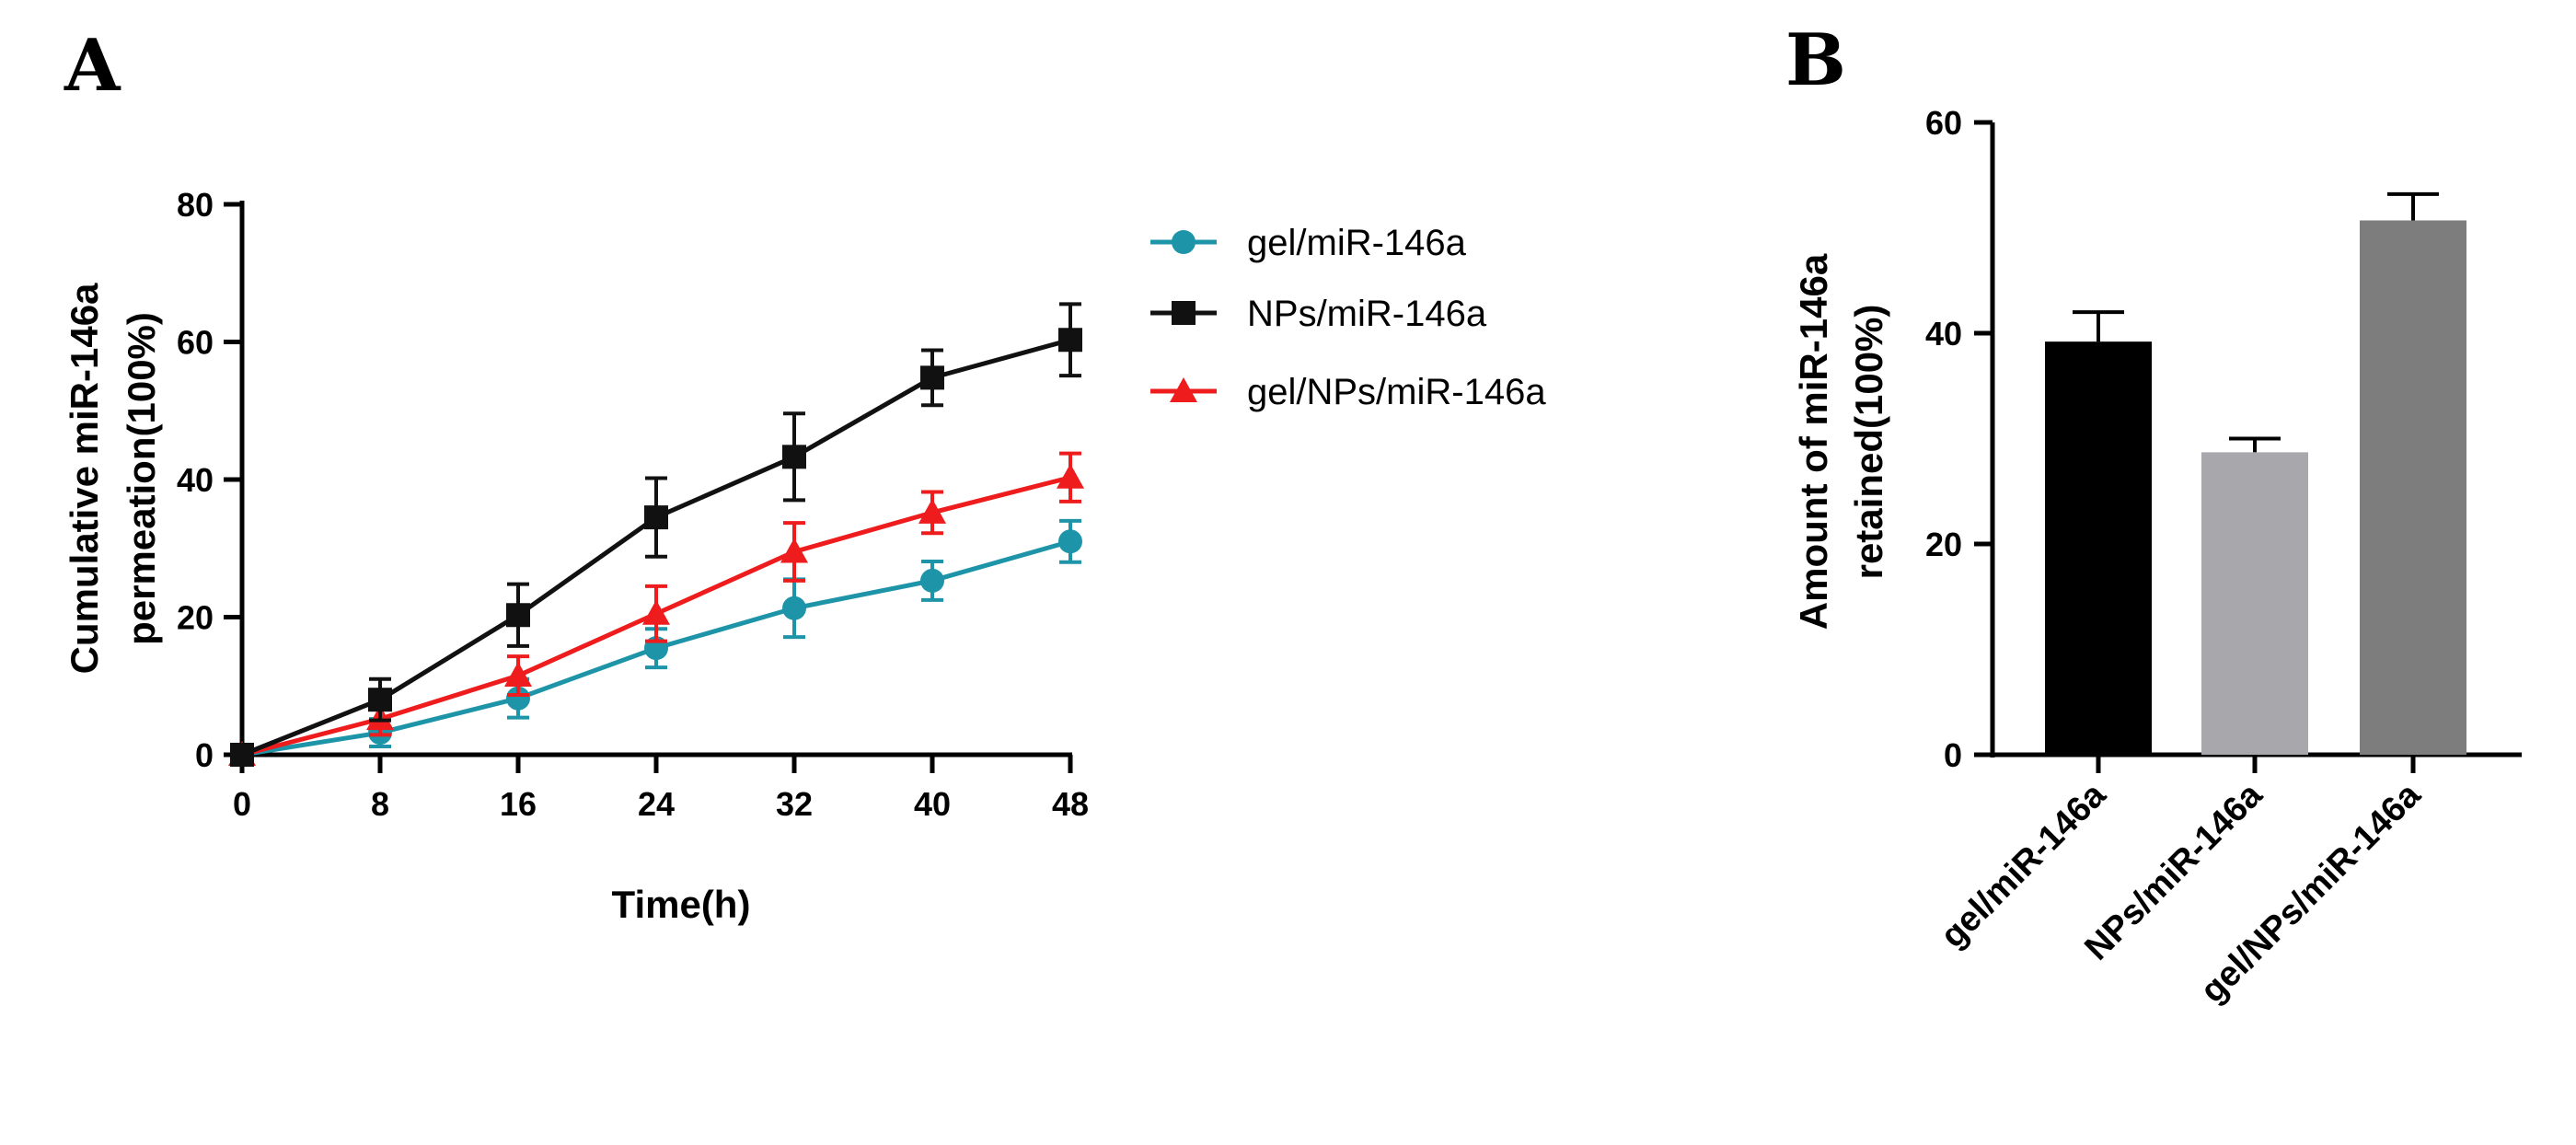  Describe the element at coordinates (1943, 123) in the screenshot. I see `y-tick-label-b: 60` at that location.